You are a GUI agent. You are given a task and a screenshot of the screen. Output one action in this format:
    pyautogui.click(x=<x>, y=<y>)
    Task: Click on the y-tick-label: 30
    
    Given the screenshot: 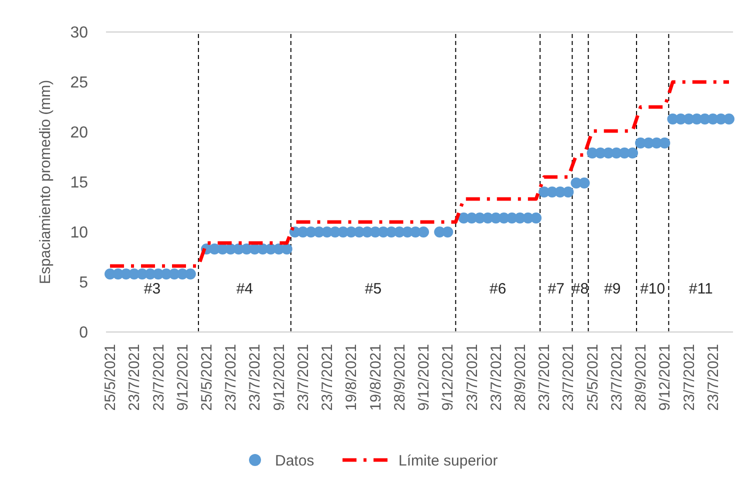 What is the action you would take?
    pyautogui.click(x=79, y=33)
    